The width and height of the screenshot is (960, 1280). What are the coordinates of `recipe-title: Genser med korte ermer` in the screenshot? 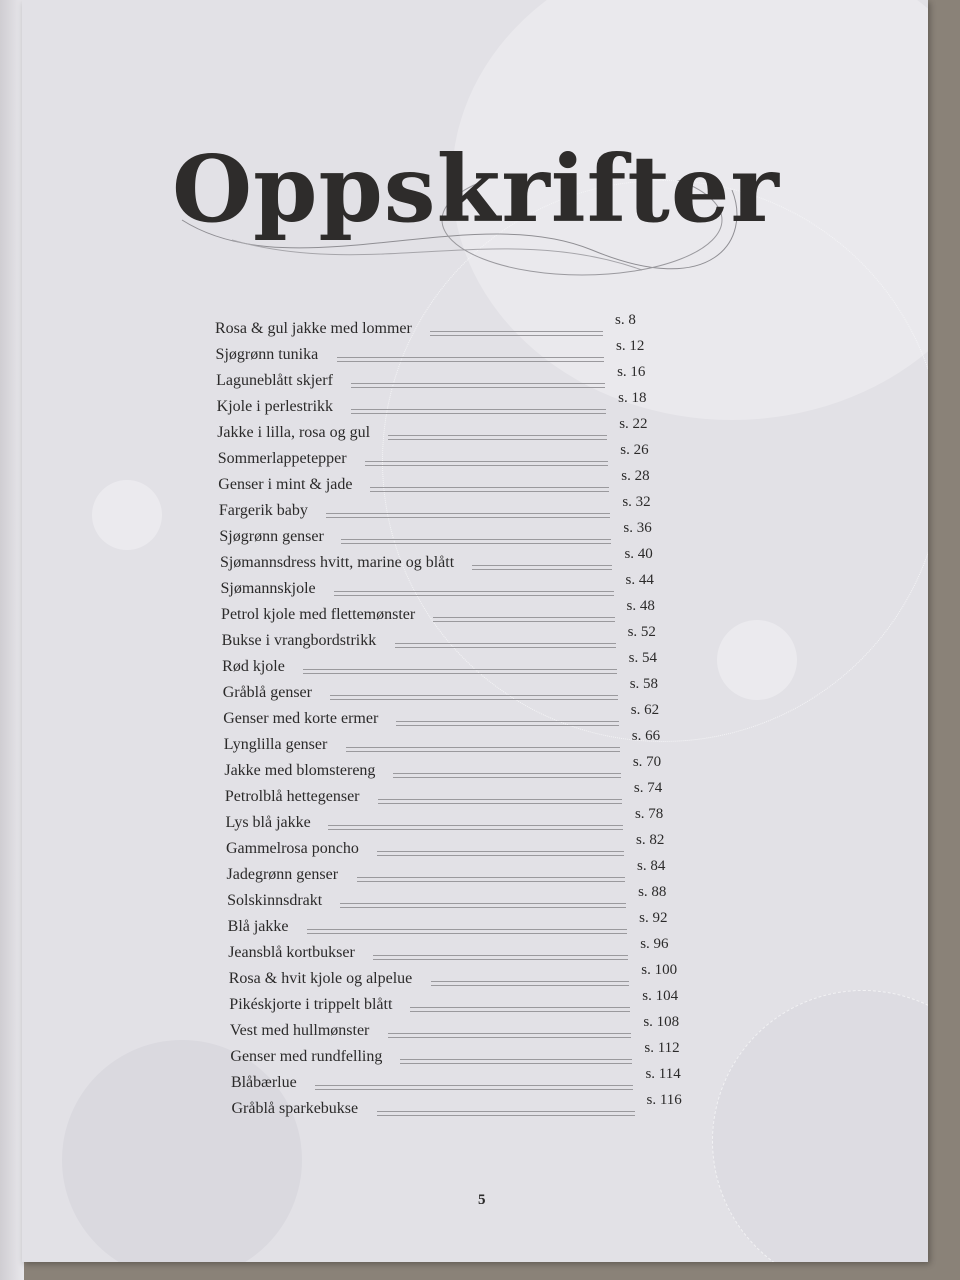 It's located at (301, 718).